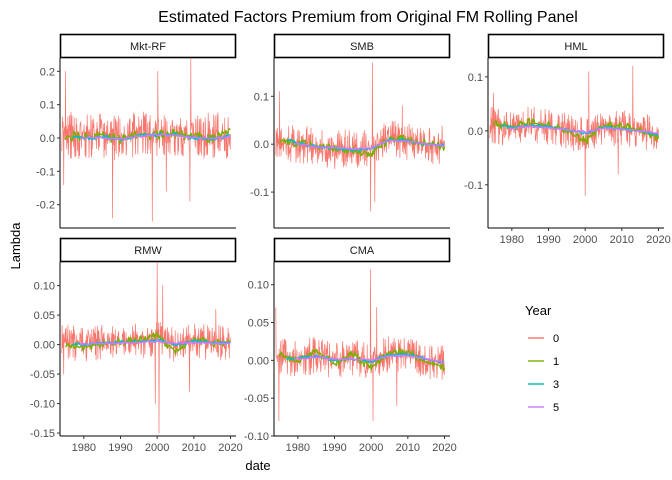 The height and width of the screenshot is (480, 672). Describe the element at coordinates (543, 385) in the screenshot. I see `legend-item-3: 3` at that location.